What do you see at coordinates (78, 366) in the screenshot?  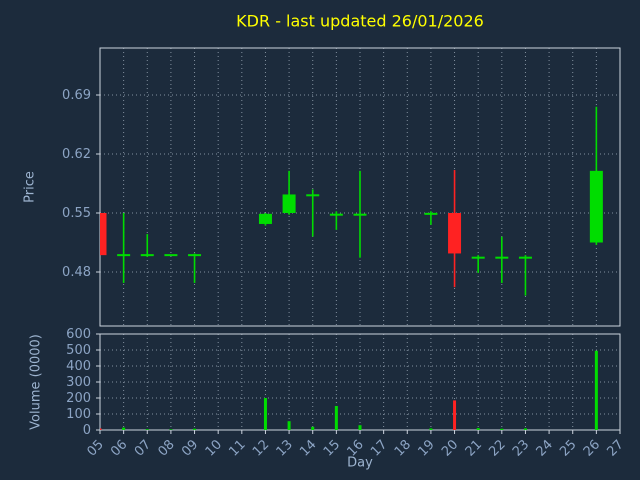 I see `volume-tick-label: 400` at bounding box center [78, 366].